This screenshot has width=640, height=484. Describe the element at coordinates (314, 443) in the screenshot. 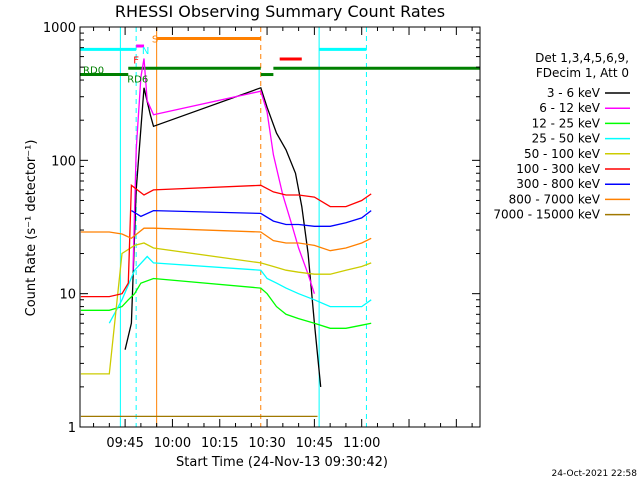

I see `x-tick-label: 10:45` at that location.